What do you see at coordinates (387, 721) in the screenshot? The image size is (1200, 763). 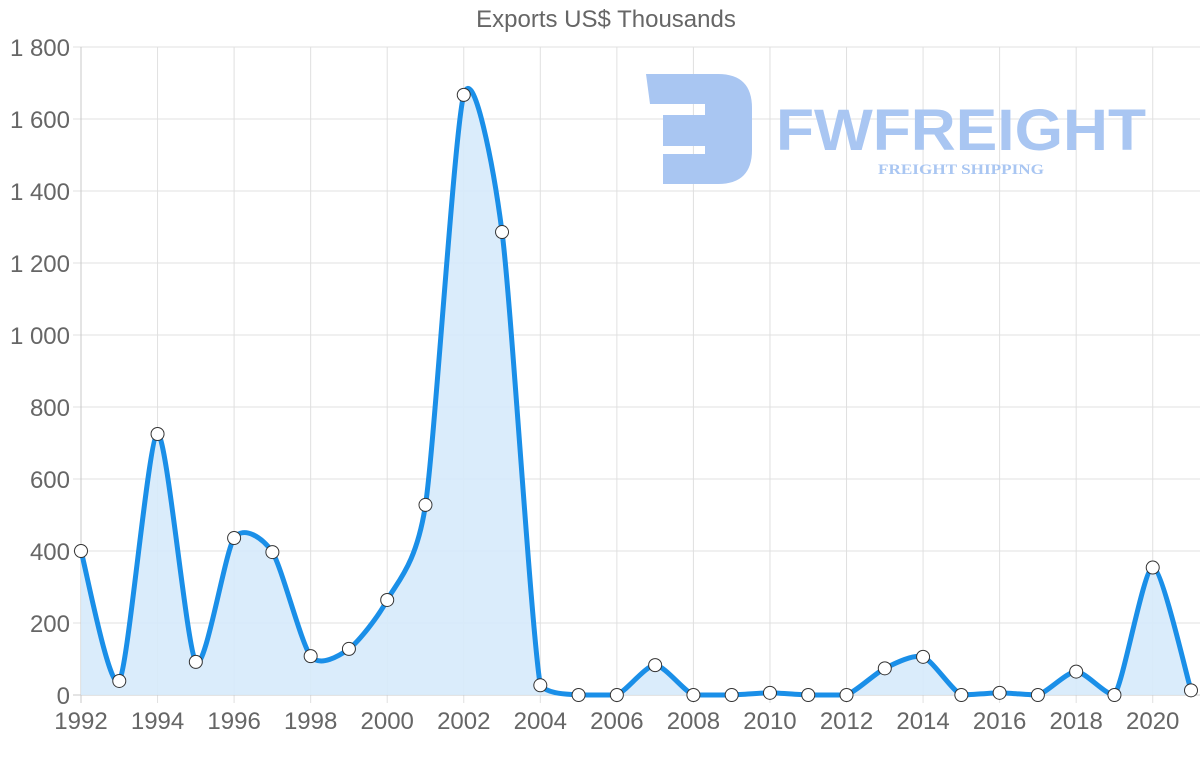 I see `x-tick-label: 2000` at bounding box center [387, 721].